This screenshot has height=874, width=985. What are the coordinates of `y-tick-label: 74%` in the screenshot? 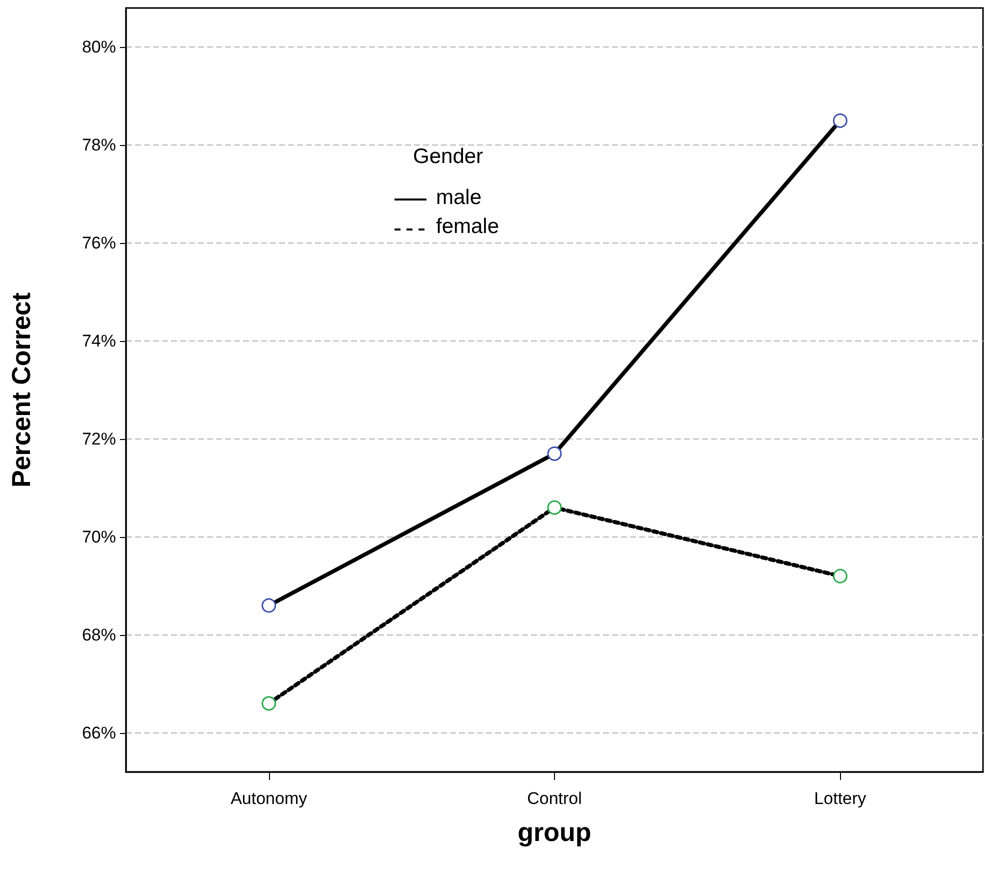 It's located at (99, 341).